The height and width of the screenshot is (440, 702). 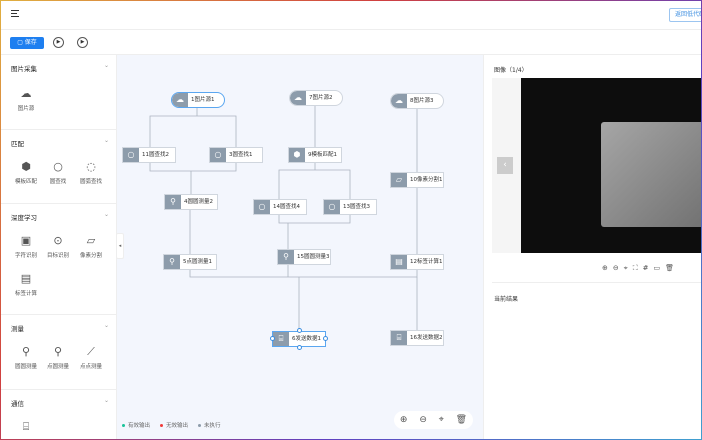 What do you see at coordinates (597, 282) in the screenshot?
I see `divider` at bounding box center [597, 282].